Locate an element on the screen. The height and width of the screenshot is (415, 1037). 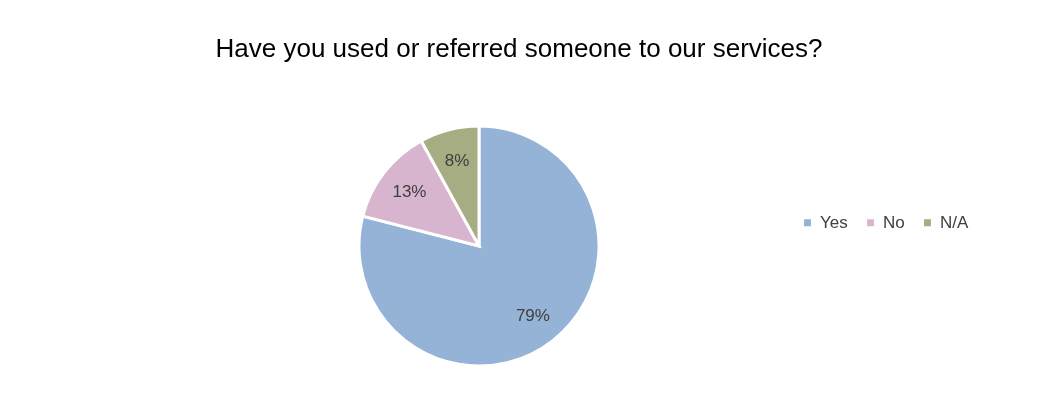
legend-label: Yes is located at coordinates (834, 222).